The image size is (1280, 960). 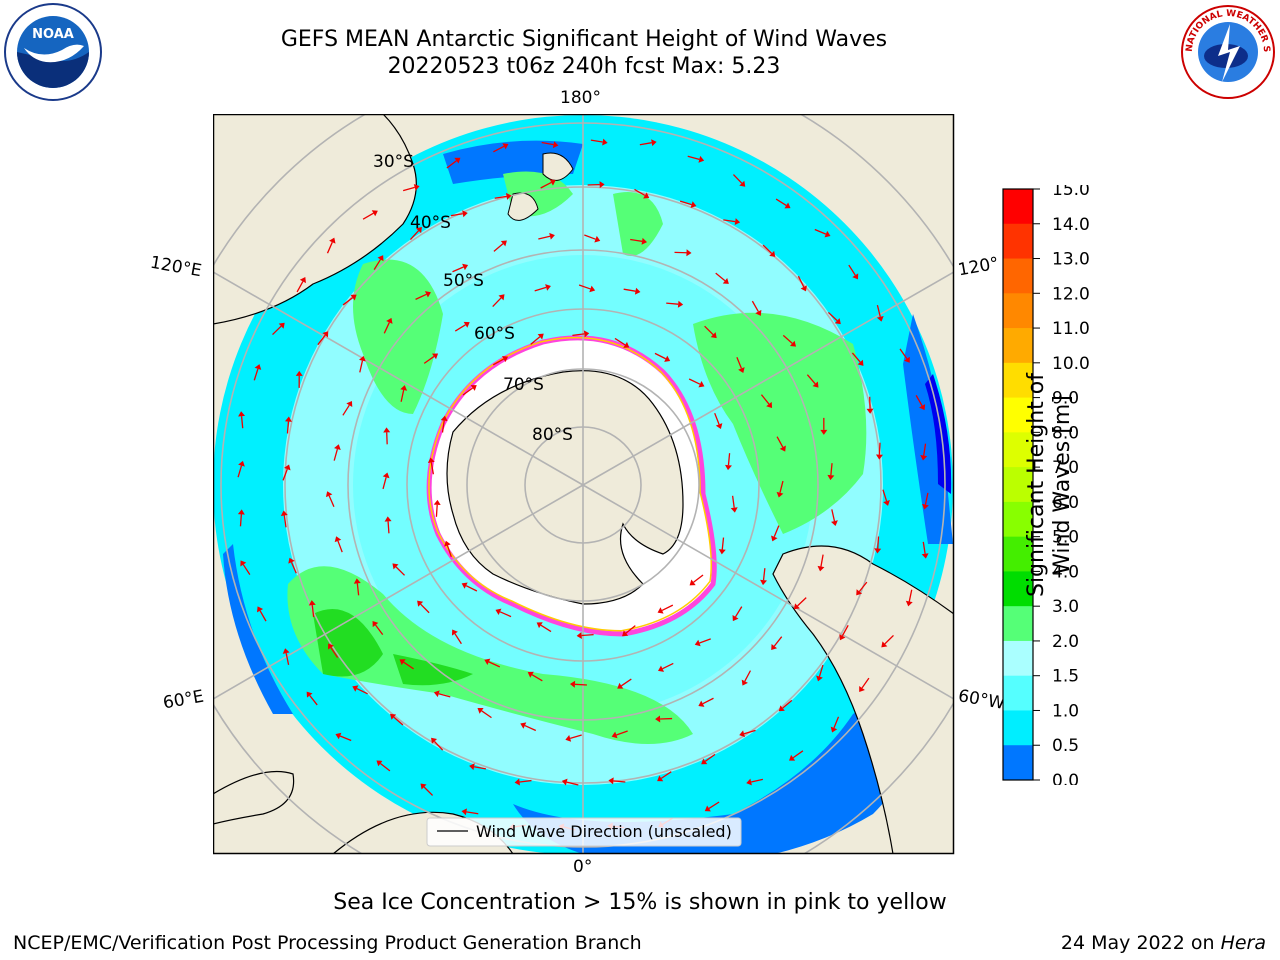 I want to click on high-wave-patch, so click(x=490, y=655).